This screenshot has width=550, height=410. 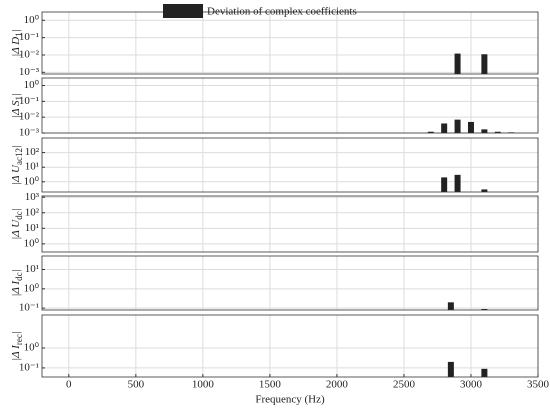 I want to click on x-tick-label: 1000, so click(x=203, y=385).